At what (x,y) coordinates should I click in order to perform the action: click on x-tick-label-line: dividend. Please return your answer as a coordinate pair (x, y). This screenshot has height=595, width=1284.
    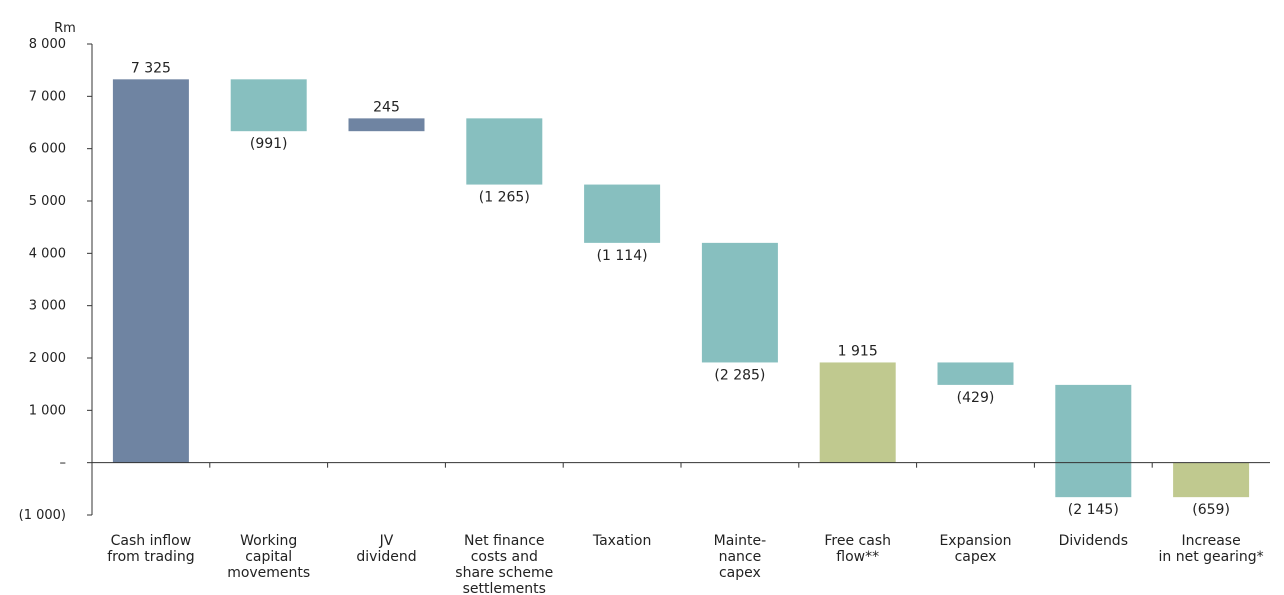
    Looking at the image, I should click on (386, 557).